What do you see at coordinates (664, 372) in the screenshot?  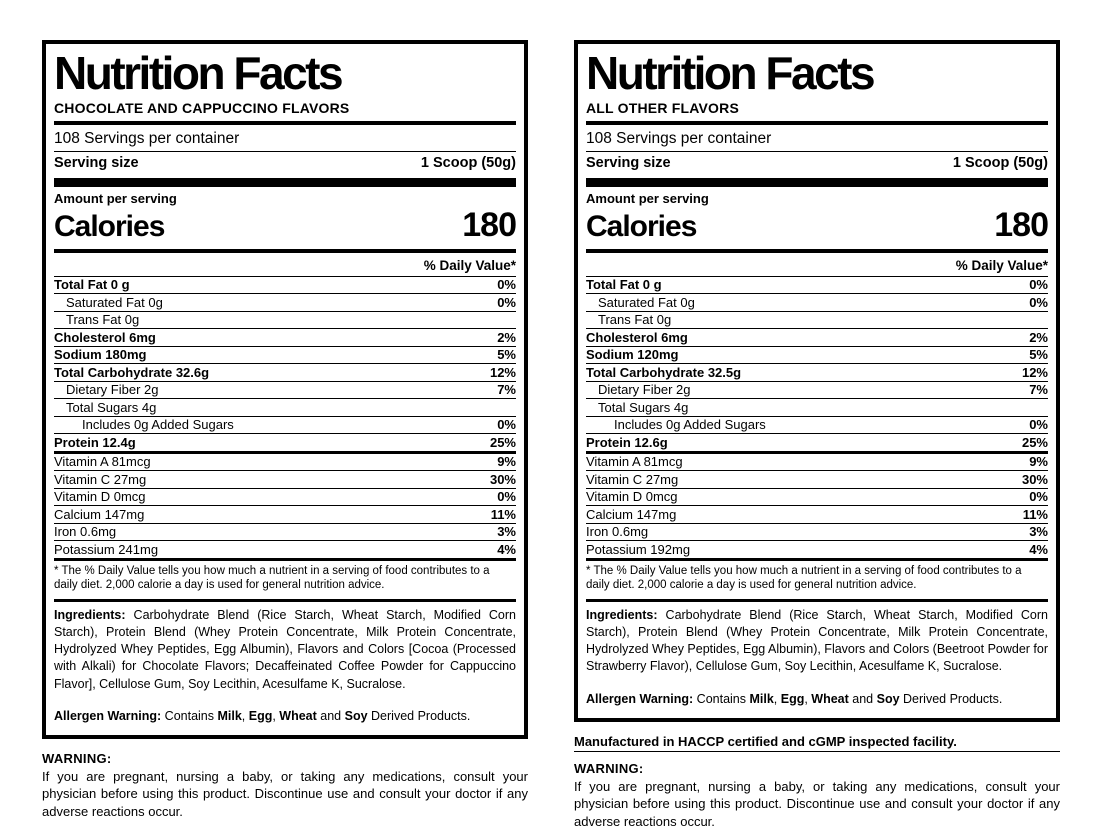 I see `nutrient-name: Total Carbohydrate 32.5g` at bounding box center [664, 372].